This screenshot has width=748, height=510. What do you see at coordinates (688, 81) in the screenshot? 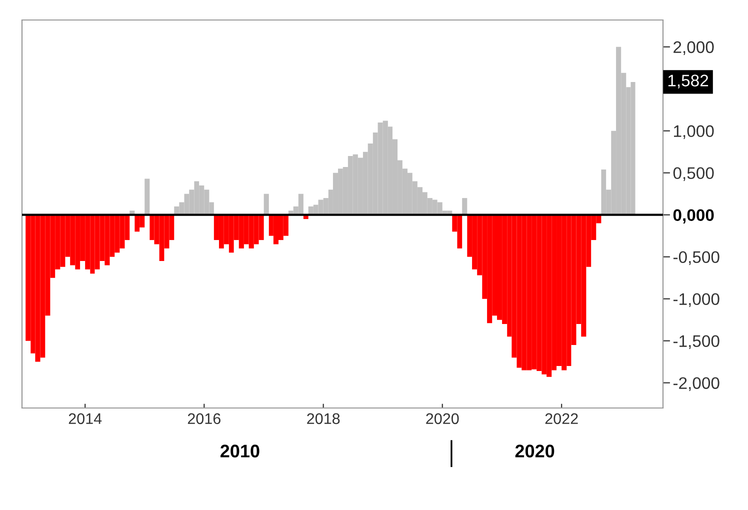
I see `text: 1,582` at bounding box center [688, 81].